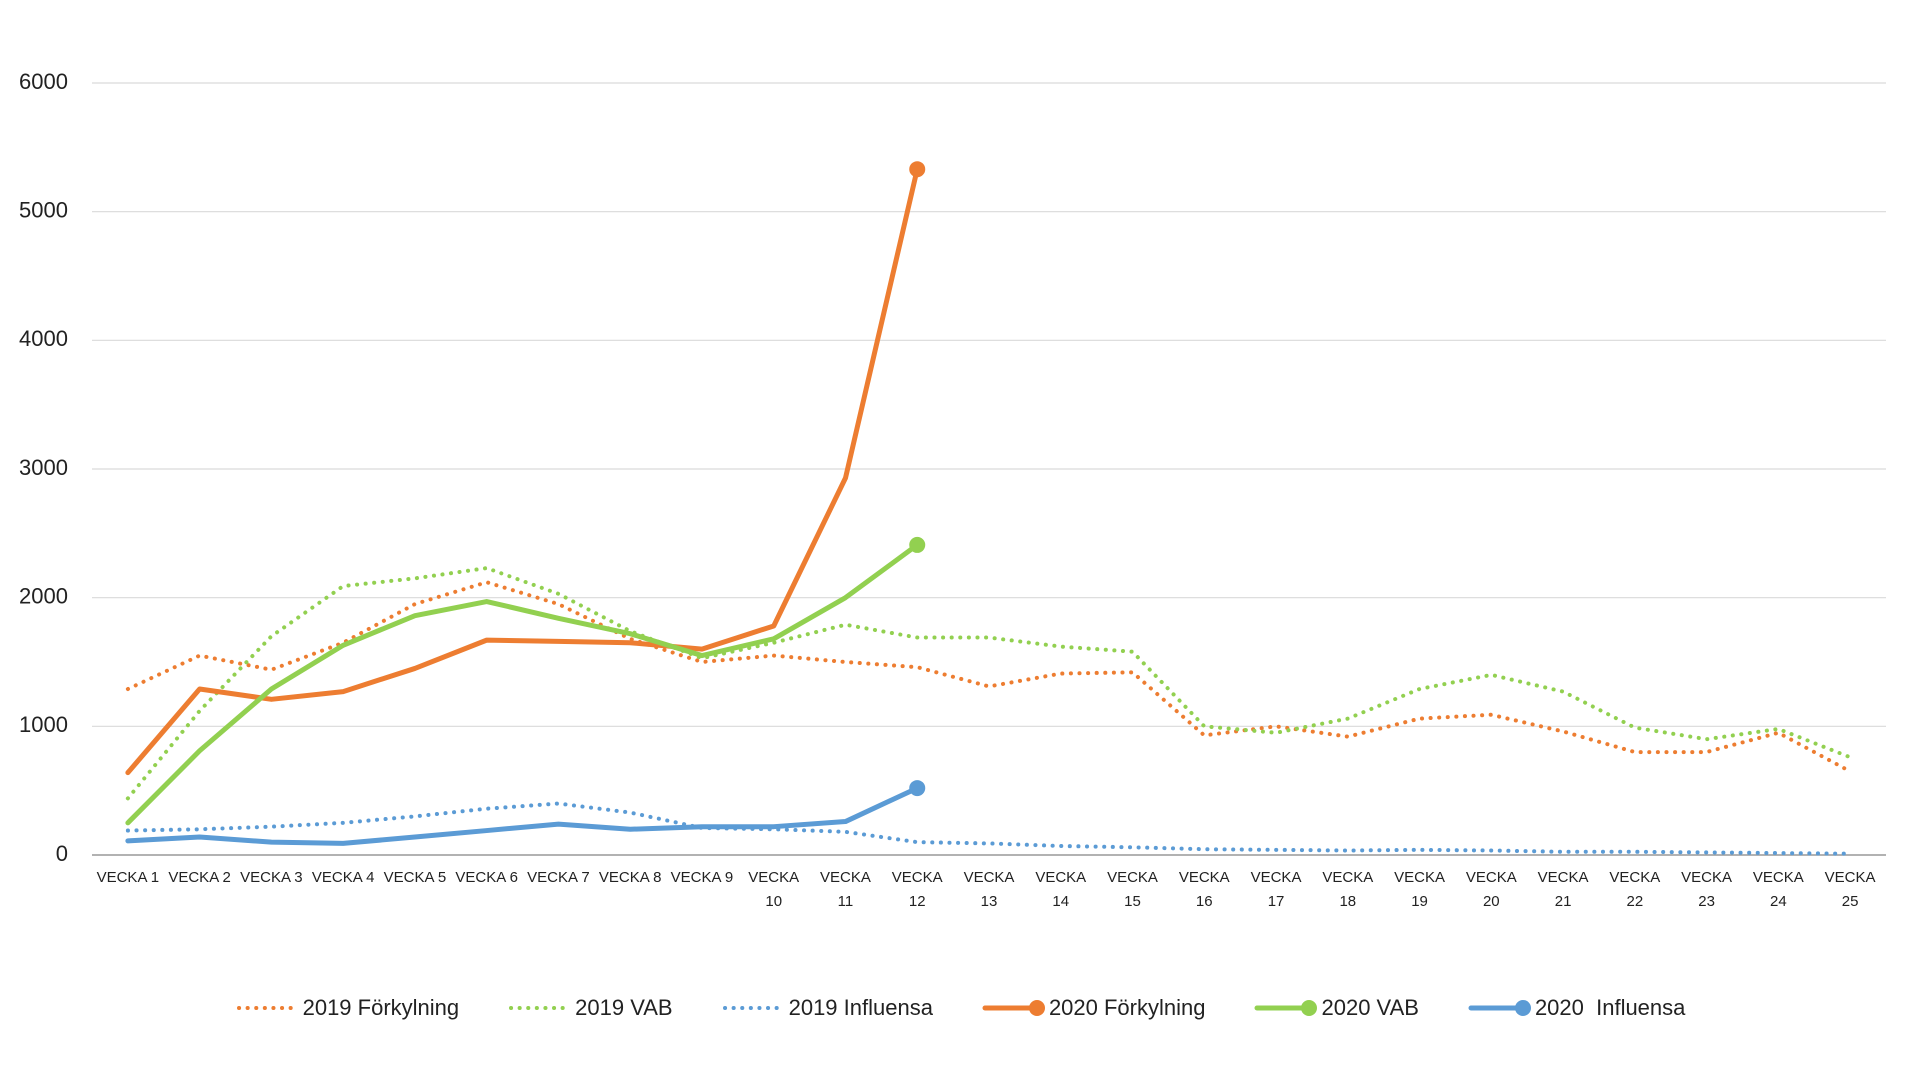 The image size is (1920, 1080). Describe the element at coordinates (1204, 889) in the screenshot. I see `x-tick-label: VECKA 16` at that location.